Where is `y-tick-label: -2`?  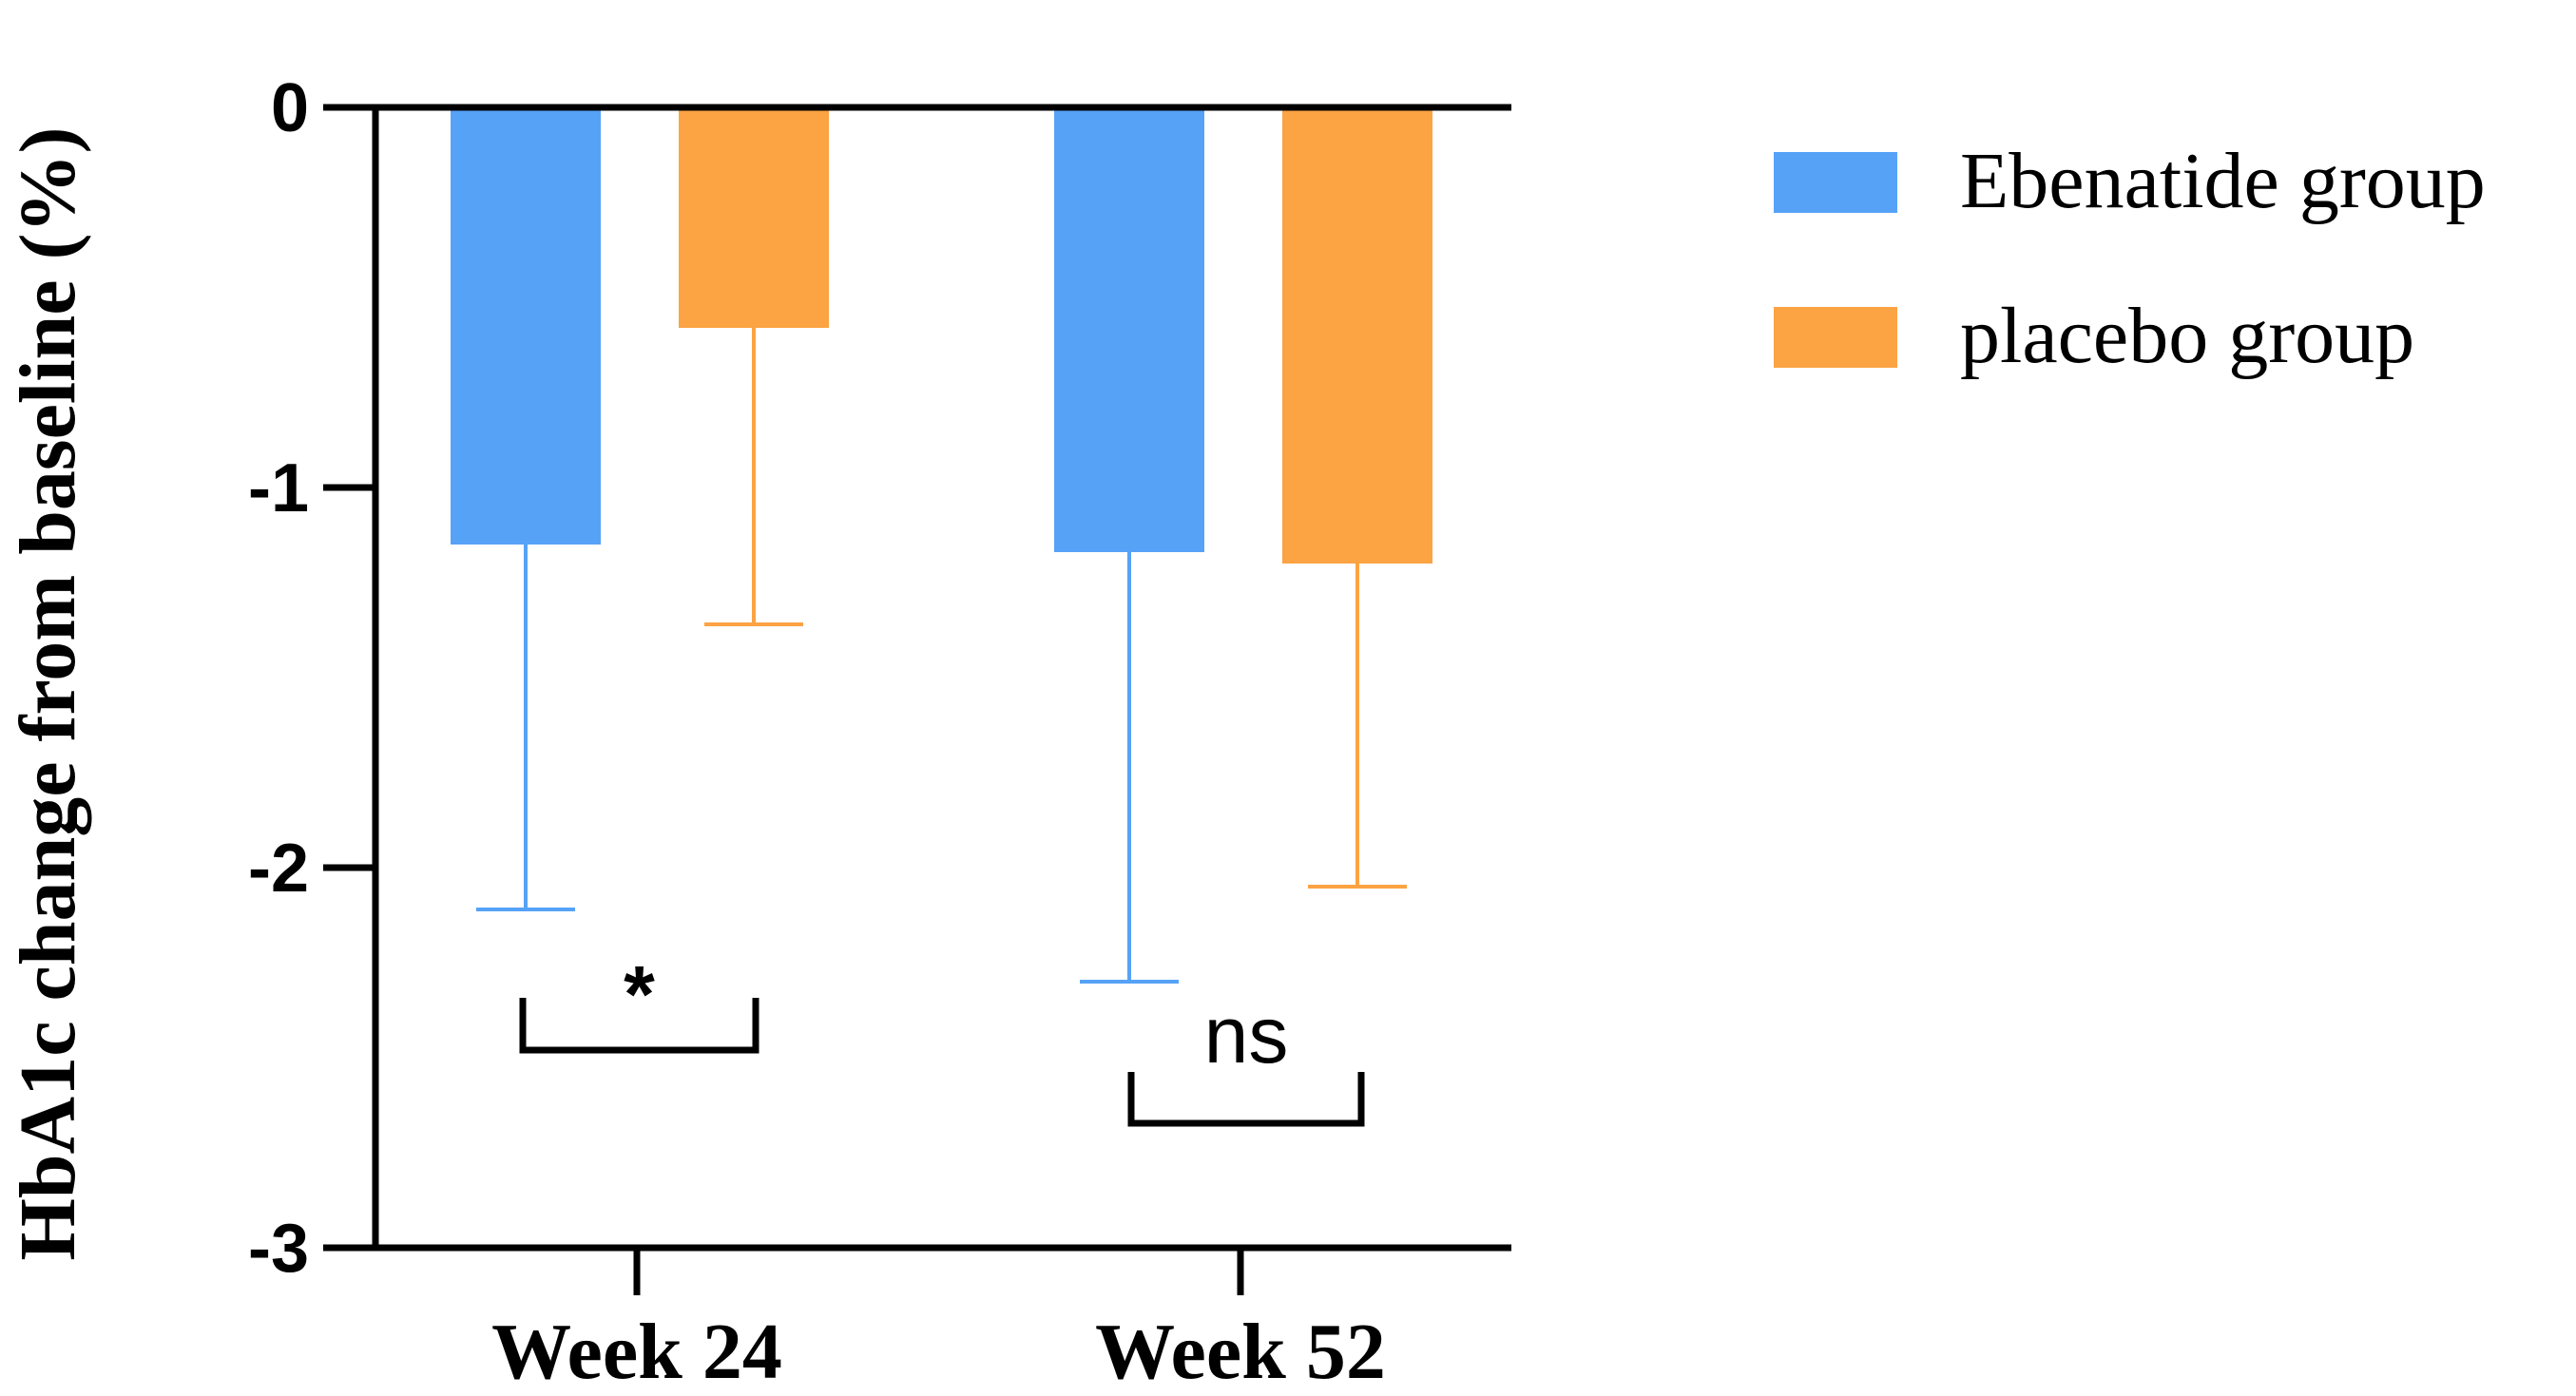
y-tick-label: -2 is located at coordinates (278, 869).